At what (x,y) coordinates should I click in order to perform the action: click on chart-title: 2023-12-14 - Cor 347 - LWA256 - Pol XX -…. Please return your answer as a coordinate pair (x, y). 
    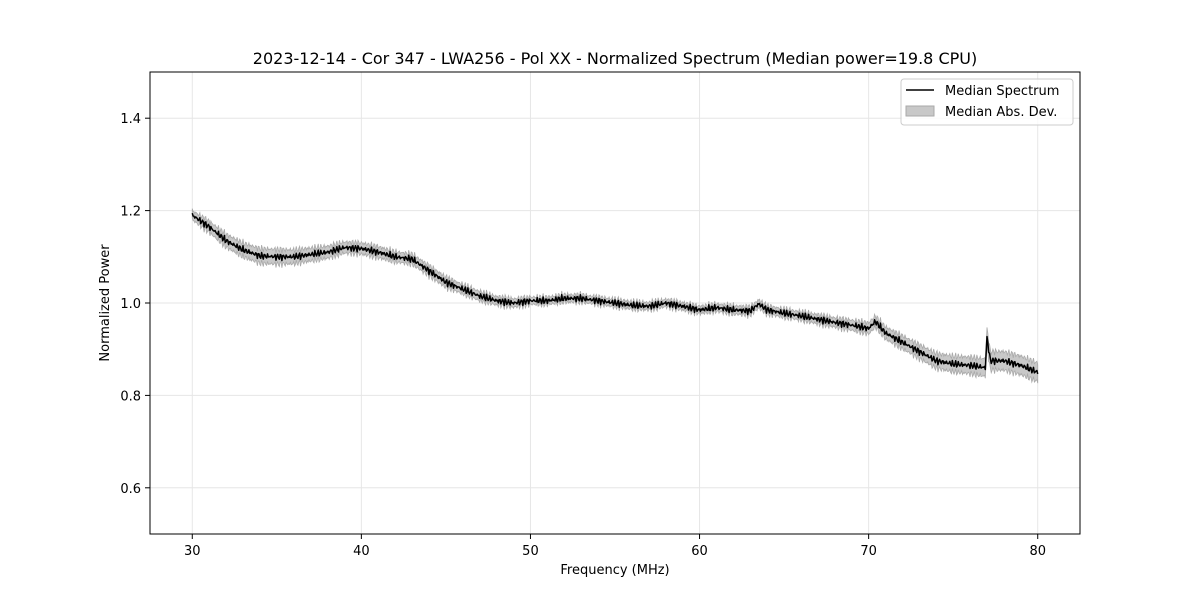
    Looking at the image, I should click on (615, 58).